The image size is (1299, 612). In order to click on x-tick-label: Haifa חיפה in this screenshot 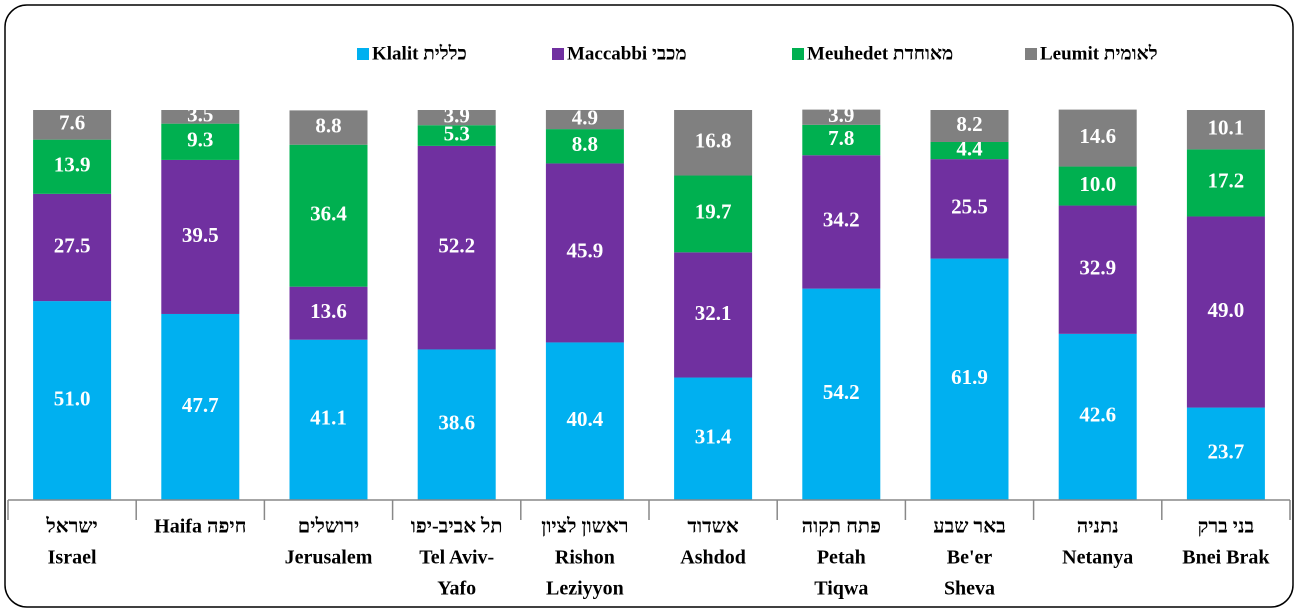, I will do `click(200, 527)`.